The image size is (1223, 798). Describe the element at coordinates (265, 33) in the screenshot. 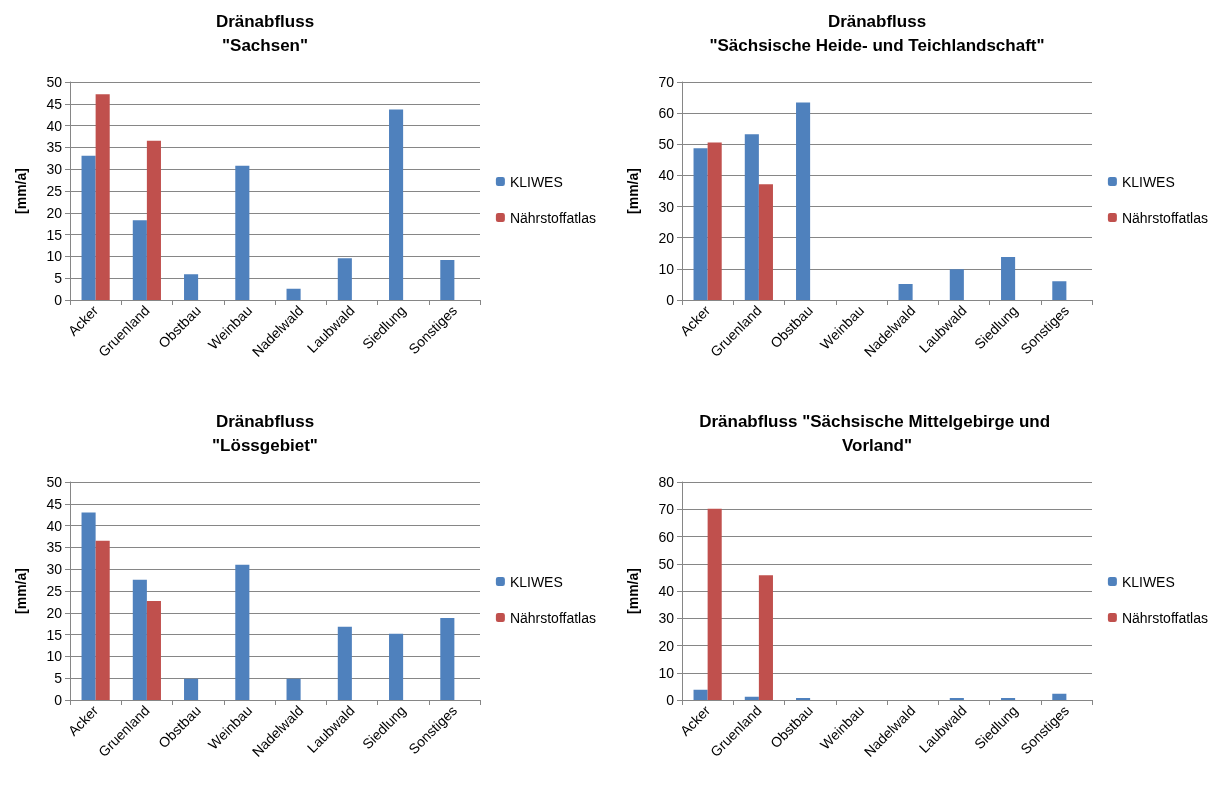

I see `chart-title: Dränabfluss "Sachsen"` at that location.